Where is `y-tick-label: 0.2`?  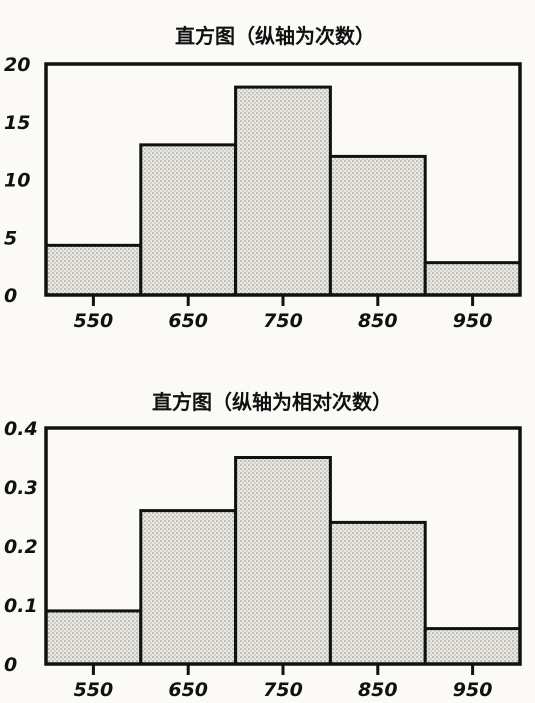
y-tick-label: 0.2 is located at coordinates (21, 547).